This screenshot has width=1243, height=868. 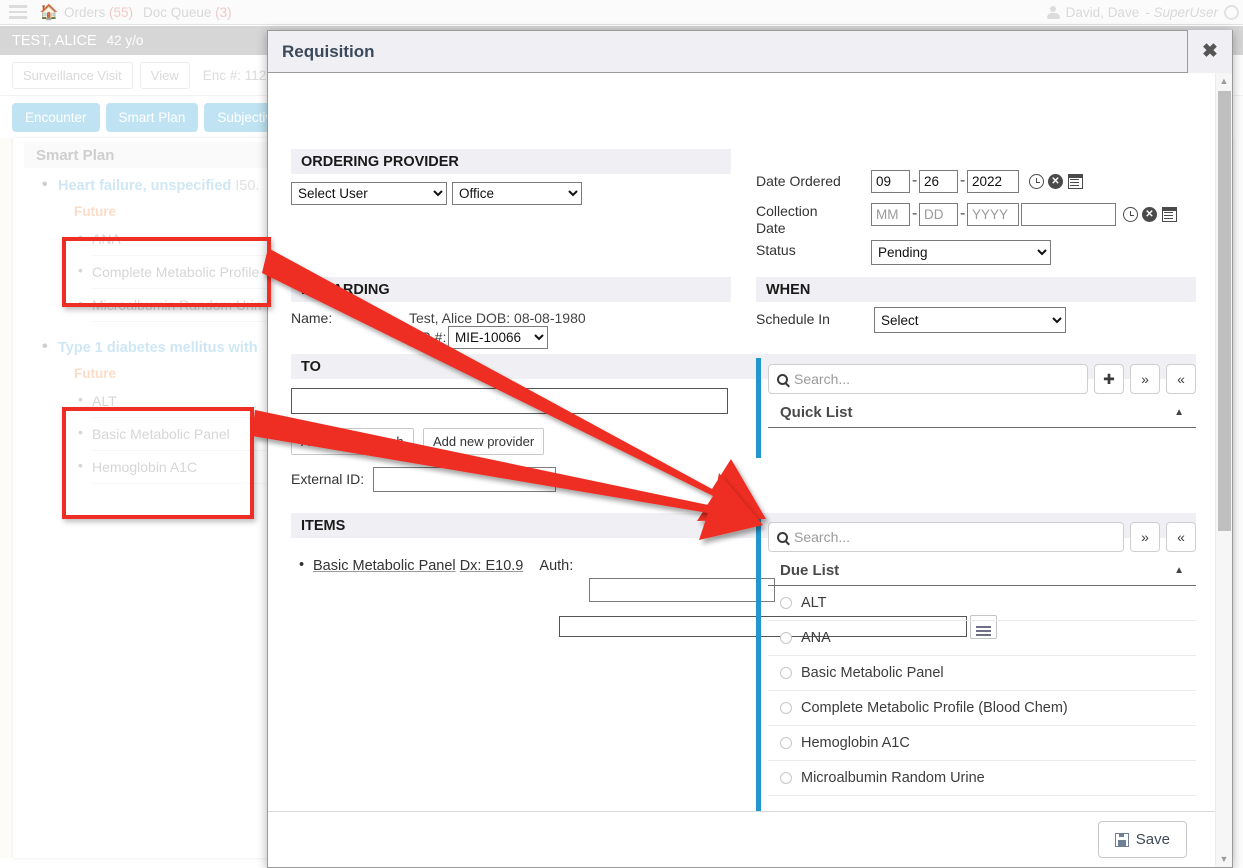 I want to click on user-name: David, Dave, so click(x=1102, y=12).